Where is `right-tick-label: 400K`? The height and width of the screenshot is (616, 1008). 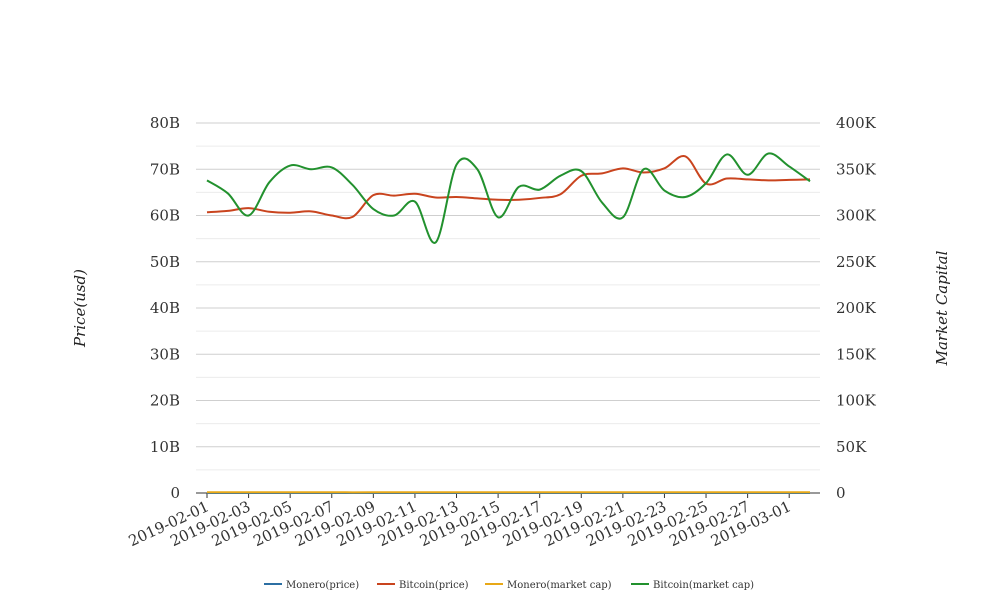
right-tick-label: 400K is located at coordinates (856, 123).